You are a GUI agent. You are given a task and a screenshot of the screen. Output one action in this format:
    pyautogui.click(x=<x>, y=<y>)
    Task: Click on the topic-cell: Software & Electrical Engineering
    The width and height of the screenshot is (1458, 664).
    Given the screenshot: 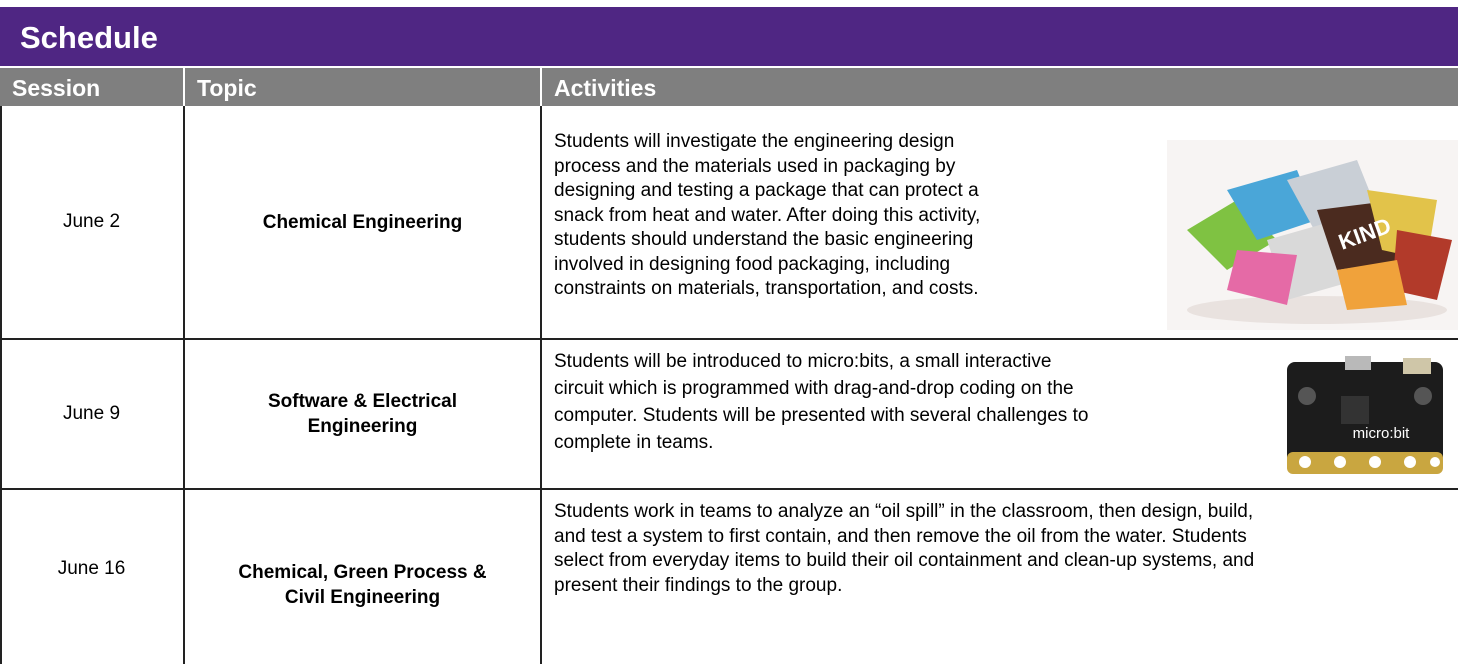 What is the action you would take?
    pyautogui.click(x=362, y=415)
    